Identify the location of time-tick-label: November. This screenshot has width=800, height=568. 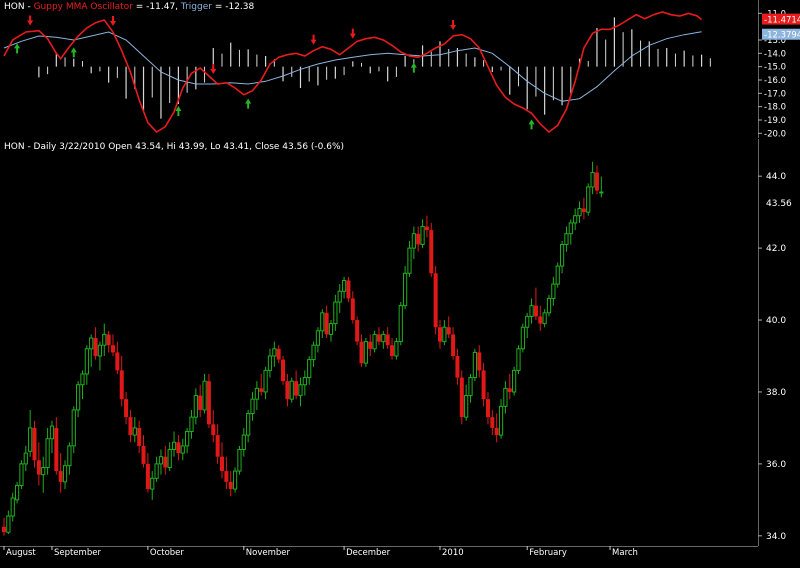
(268, 553).